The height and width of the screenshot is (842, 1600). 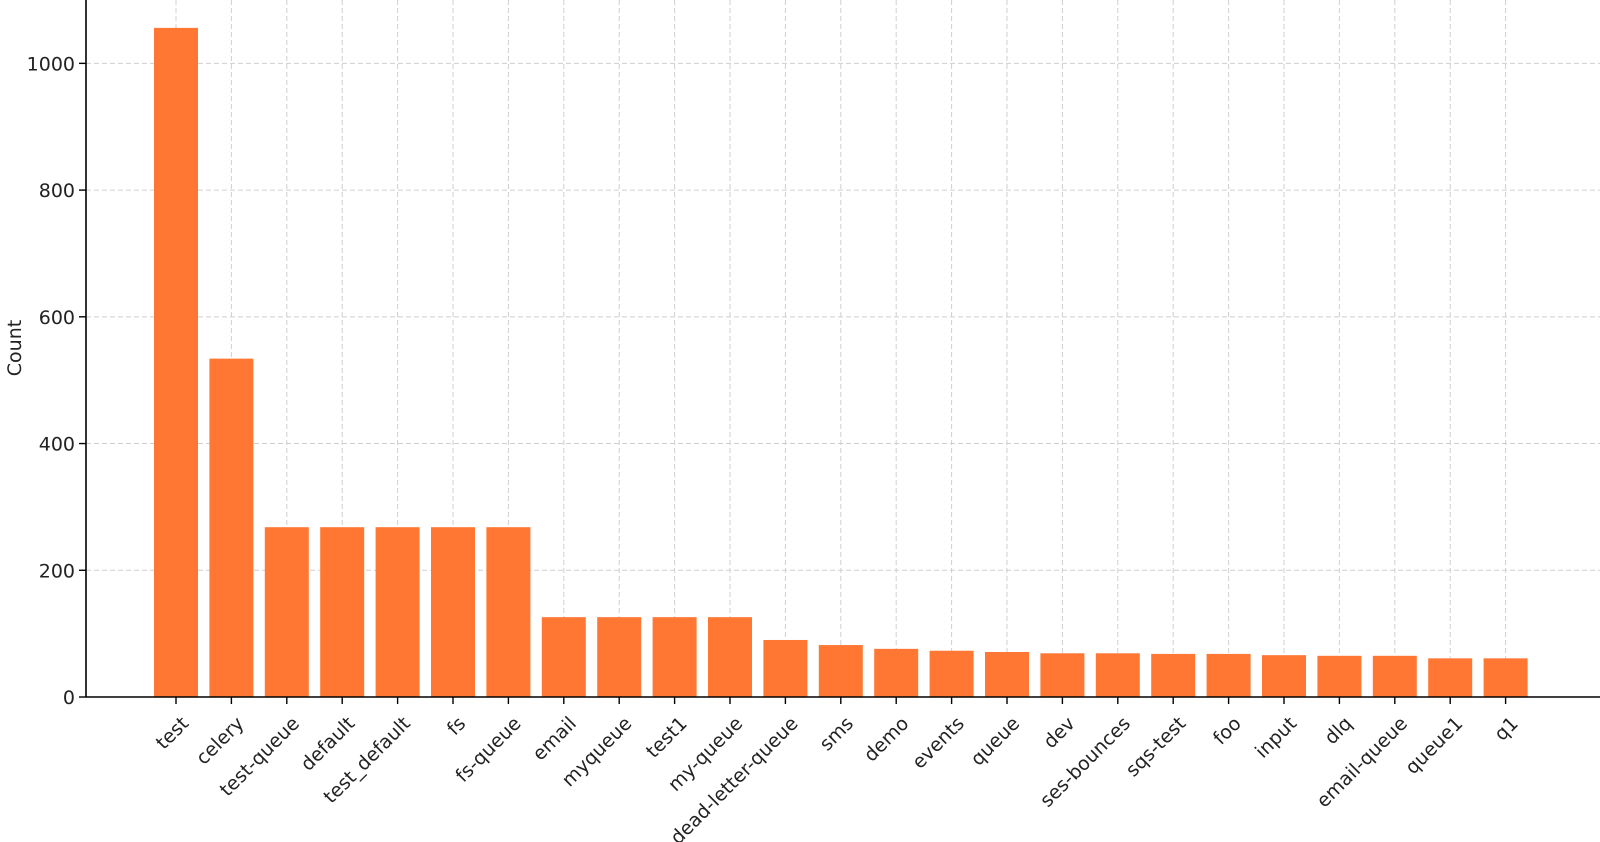 What do you see at coordinates (1227, 731) in the screenshot?
I see `x-tick-label: foo` at bounding box center [1227, 731].